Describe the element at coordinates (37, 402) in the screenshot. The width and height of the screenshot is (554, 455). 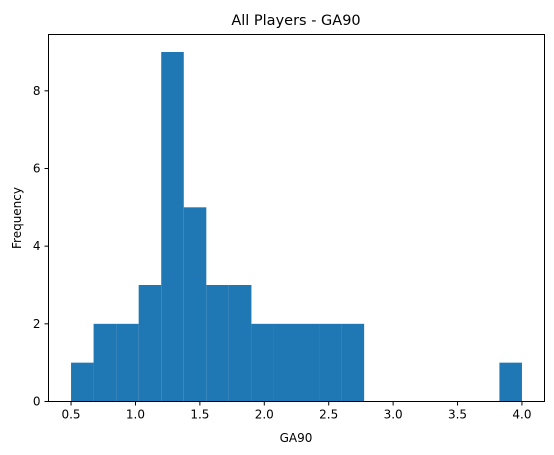
I see `y-tick-label: 0` at that location.